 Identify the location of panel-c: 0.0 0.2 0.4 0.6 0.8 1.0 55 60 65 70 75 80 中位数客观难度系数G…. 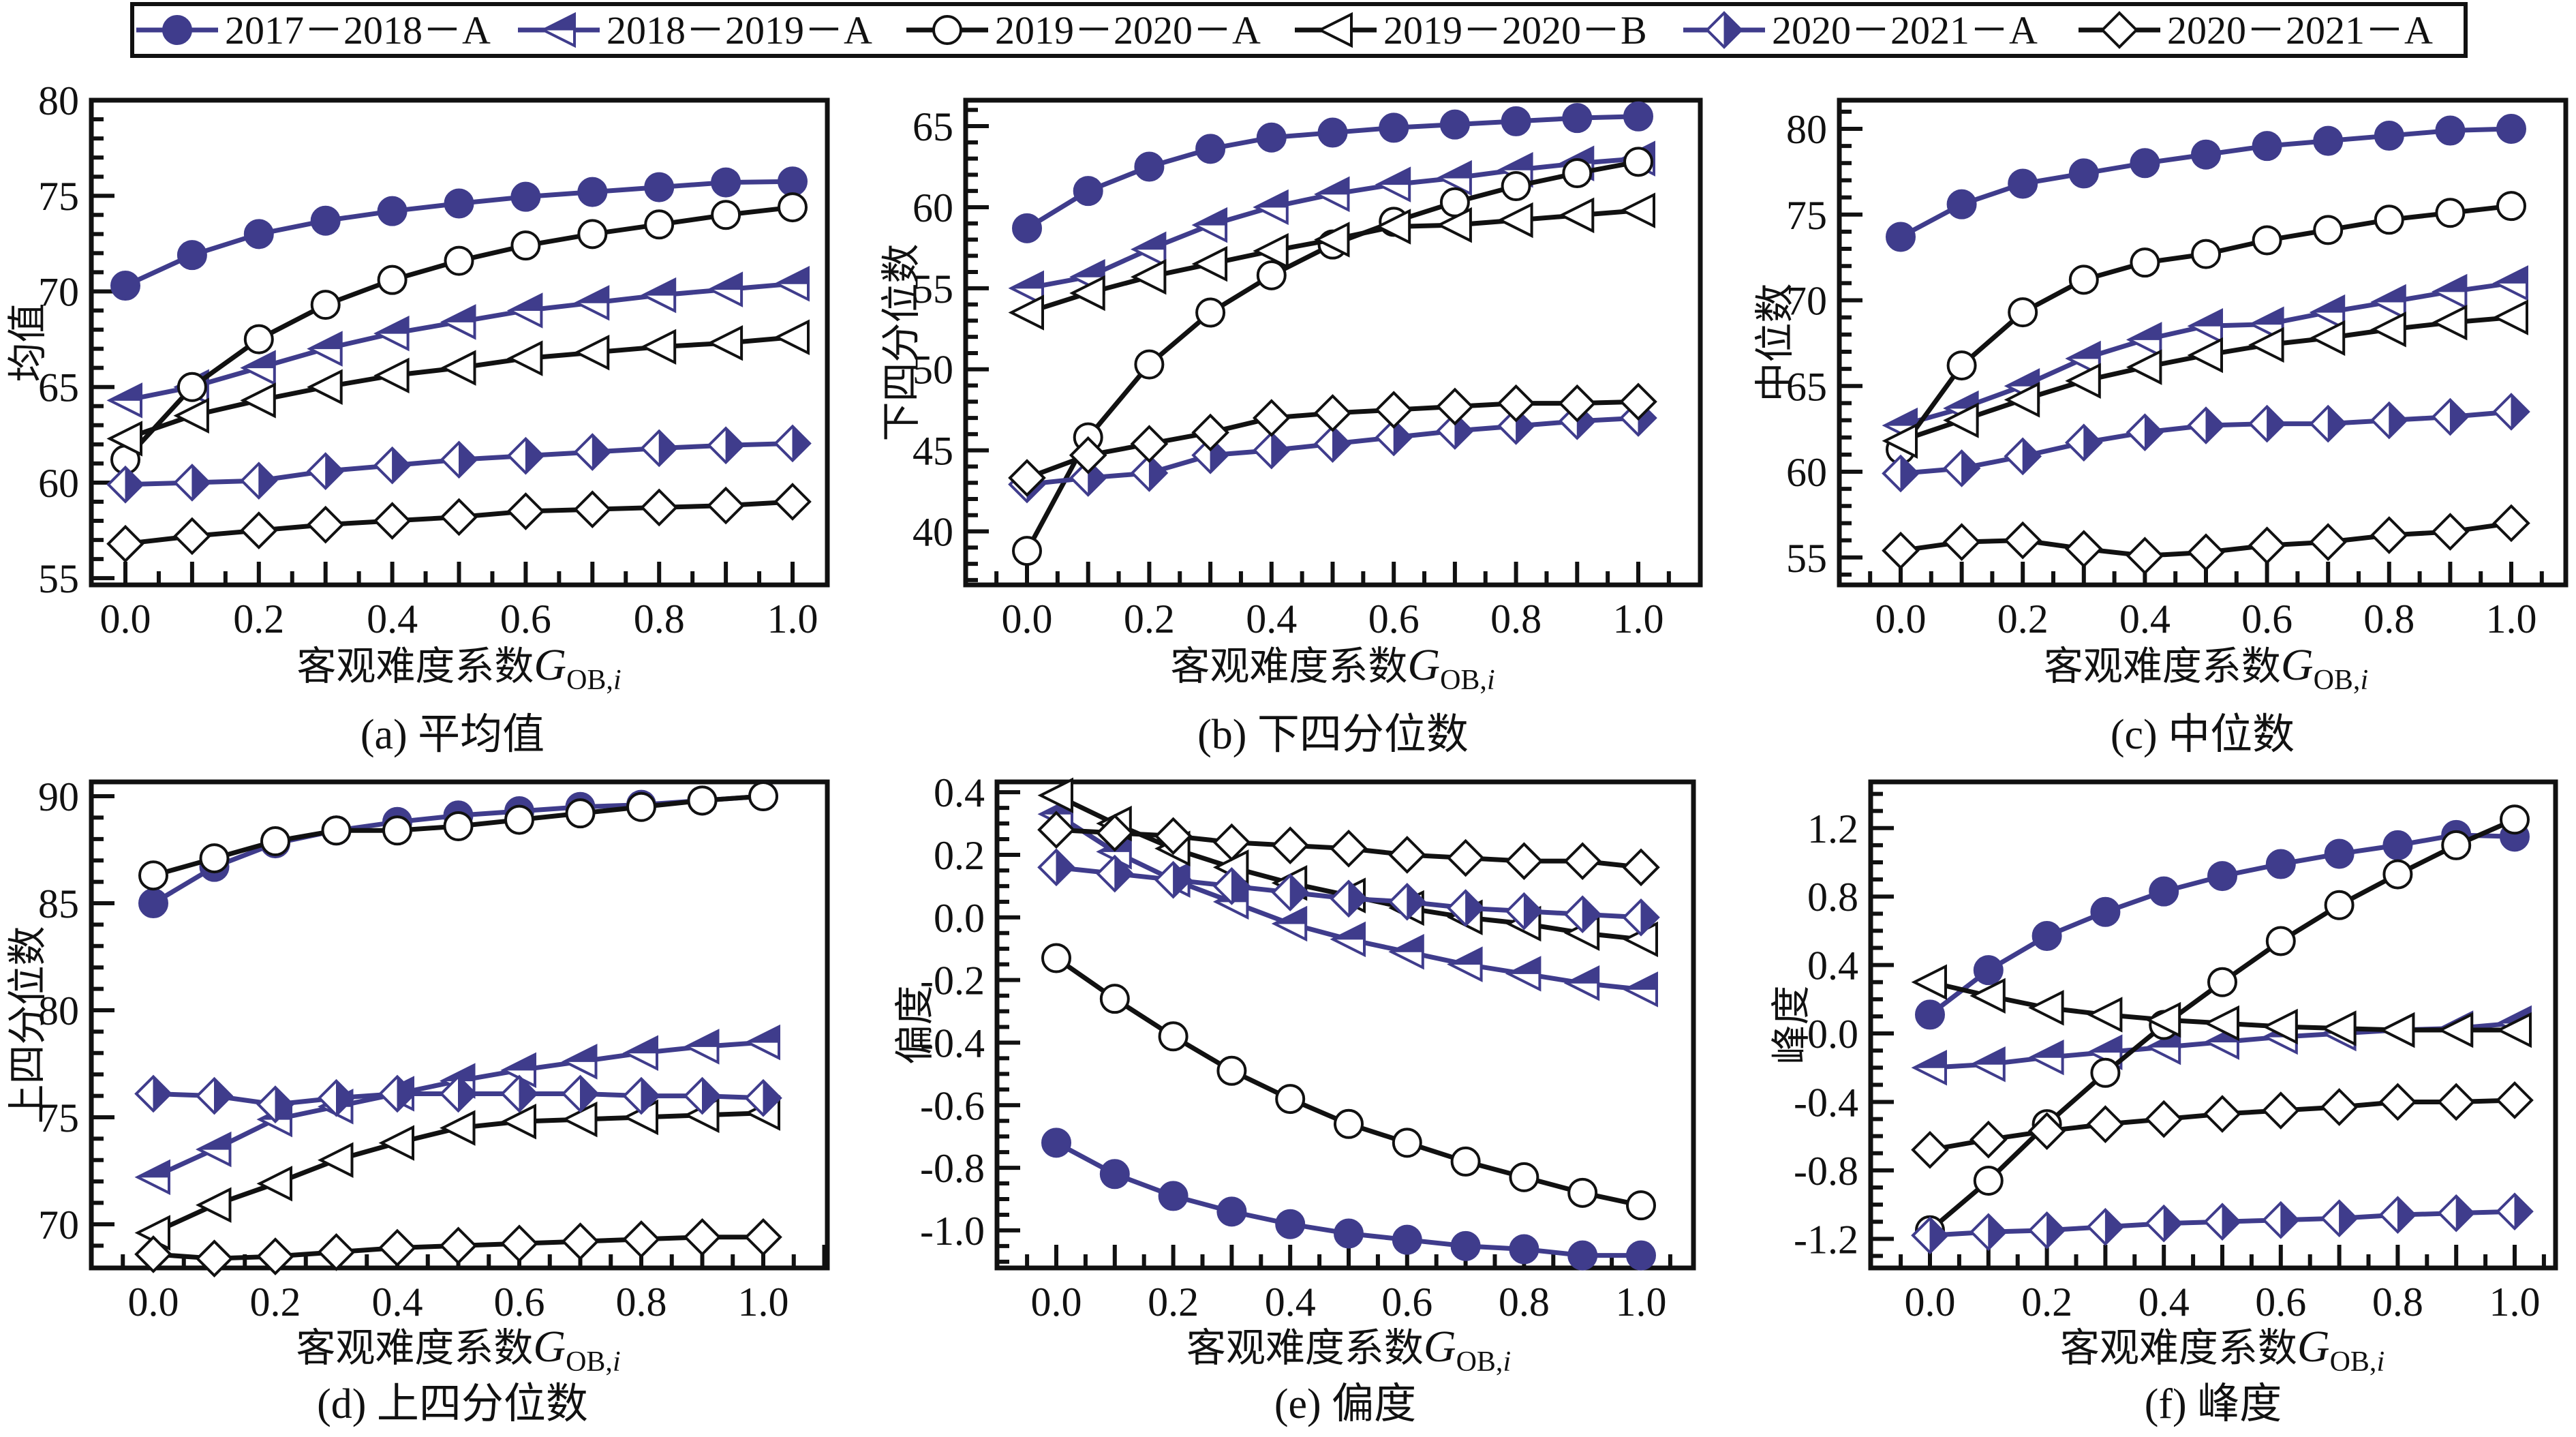
(2161, 427).